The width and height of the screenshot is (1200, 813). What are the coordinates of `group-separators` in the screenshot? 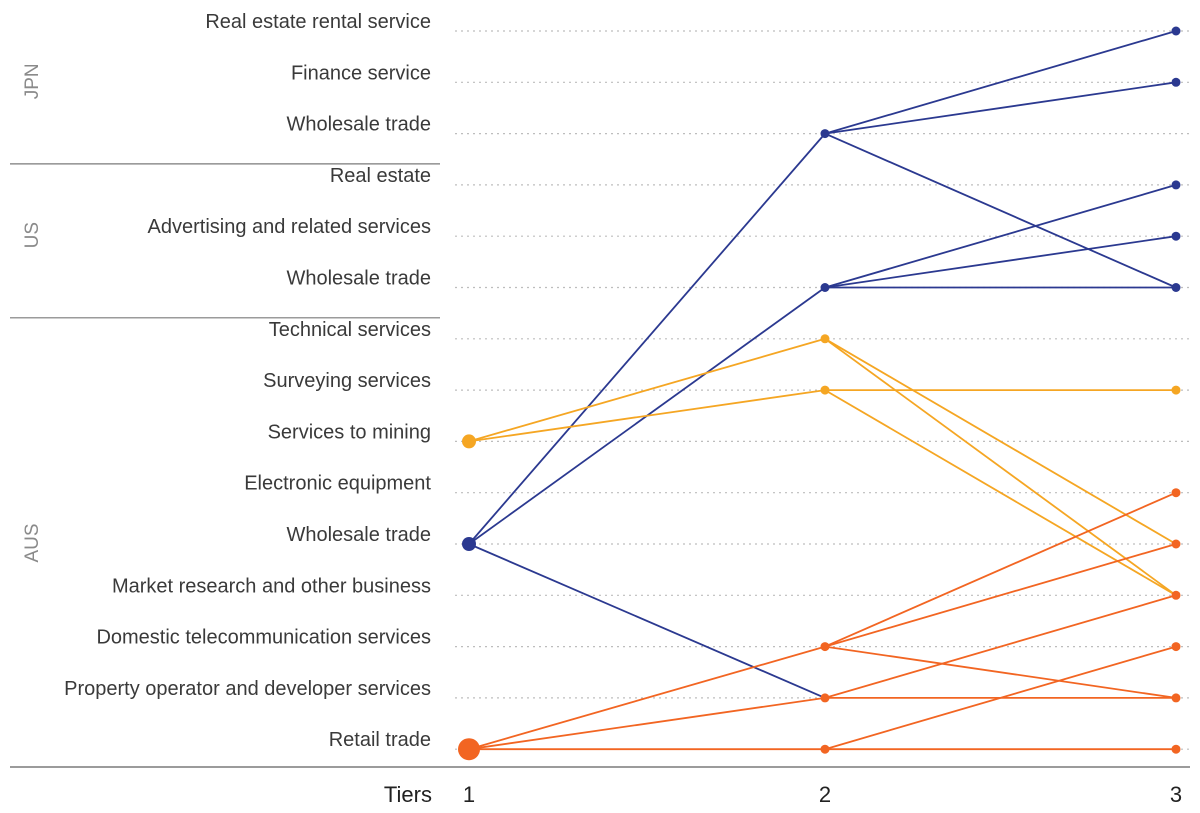 It's located at (225, 241).